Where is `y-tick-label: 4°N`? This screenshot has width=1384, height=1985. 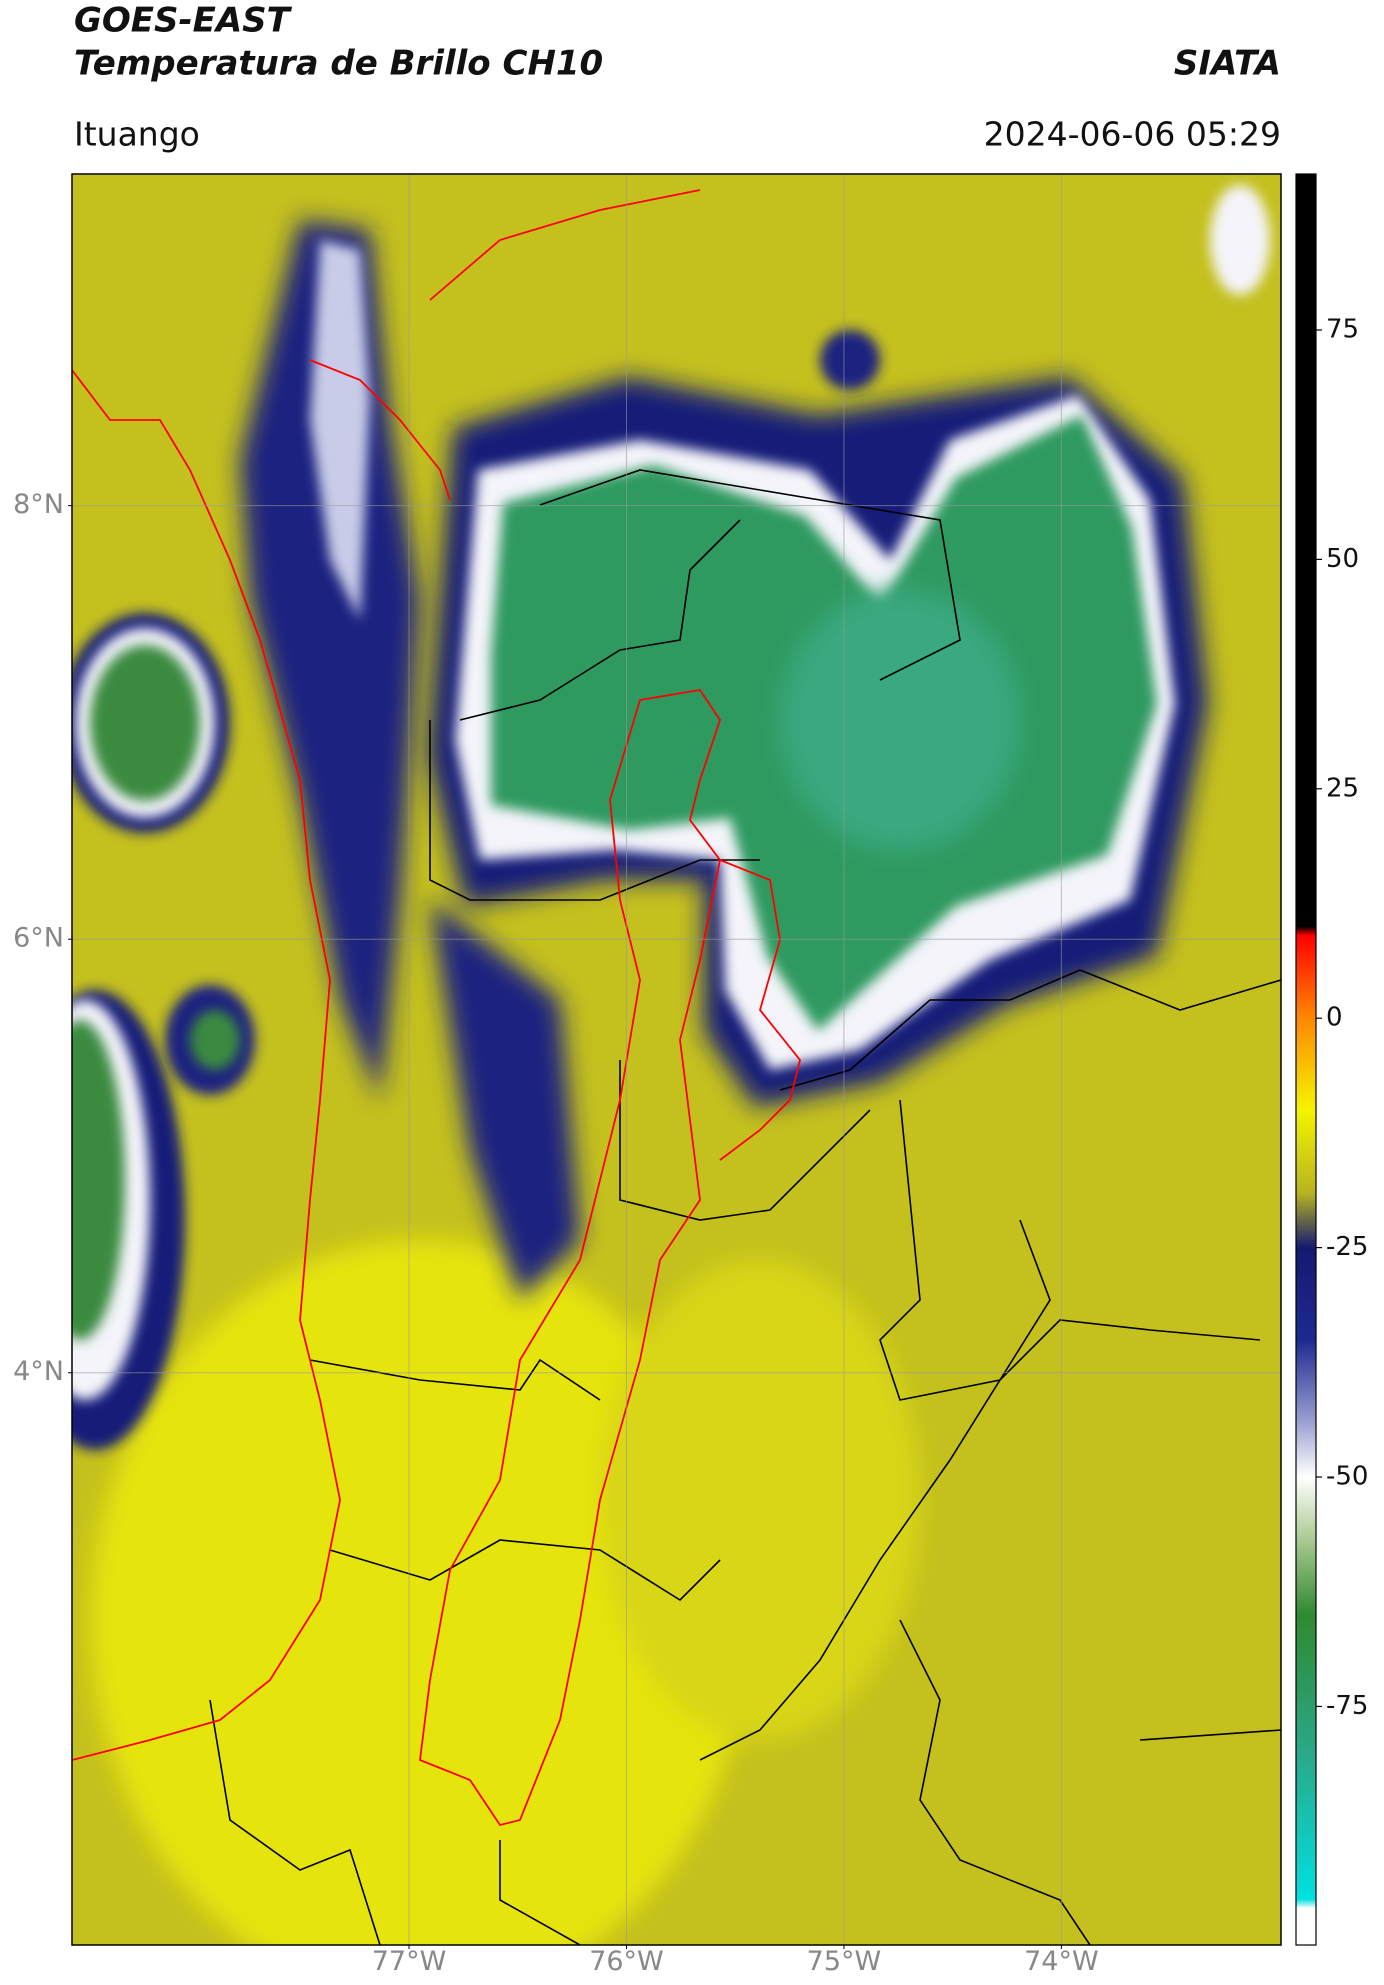
y-tick-label: 4°N is located at coordinates (38, 1371).